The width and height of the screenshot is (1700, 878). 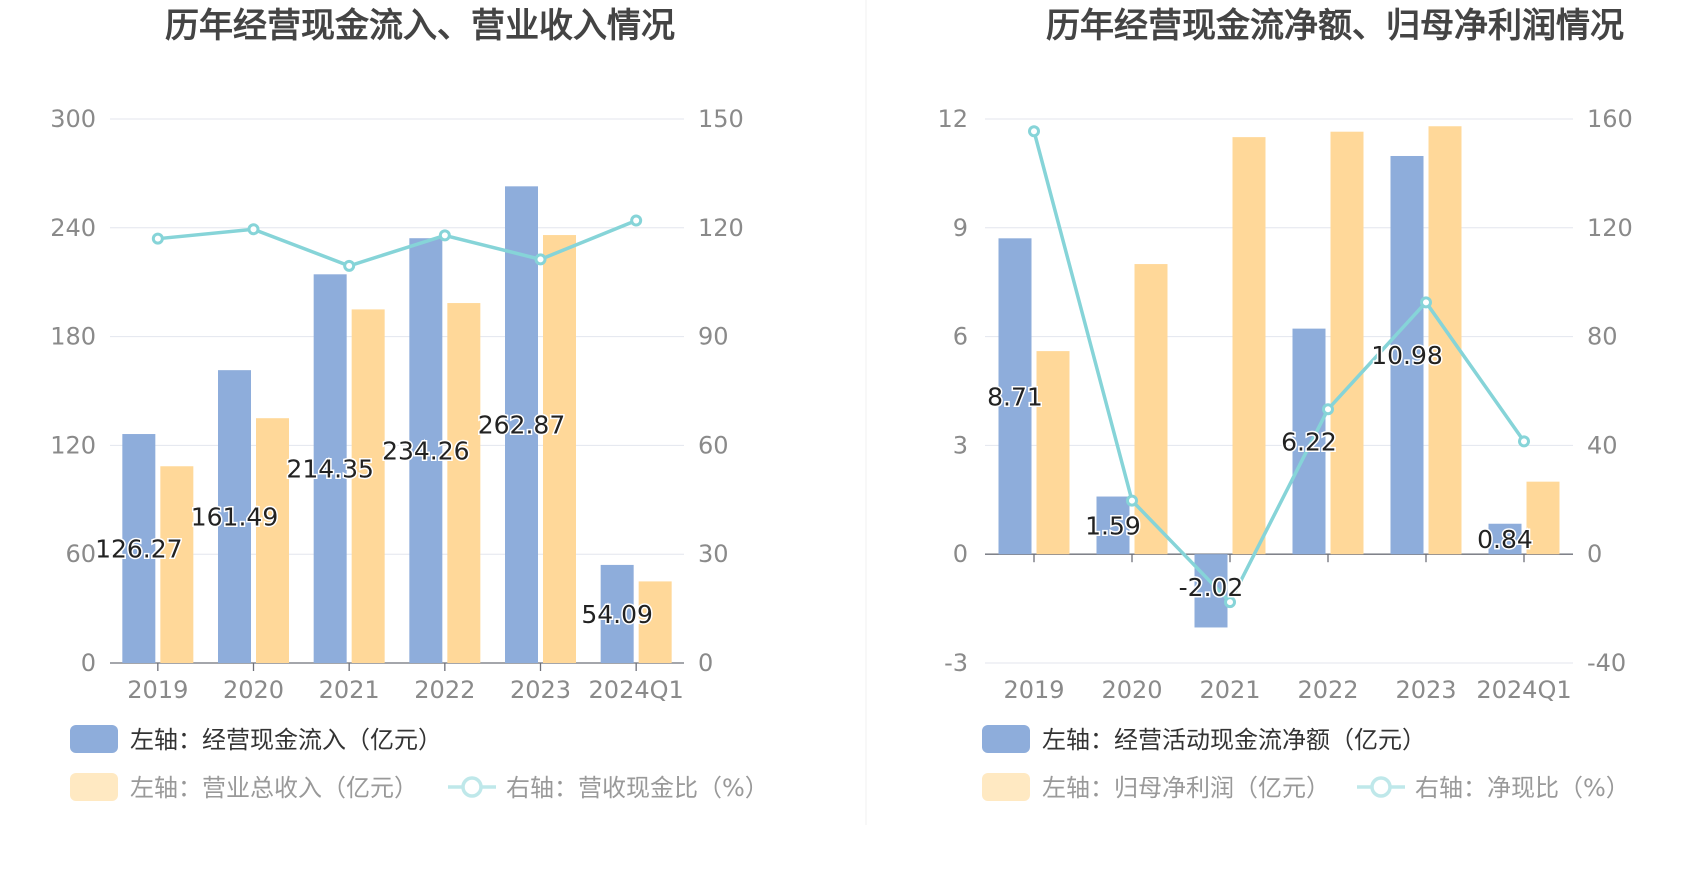 What do you see at coordinates (420, 26) in the screenshot?
I see `chart-title: 历年经营现金流入、营业收入情况` at bounding box center [420, 26].